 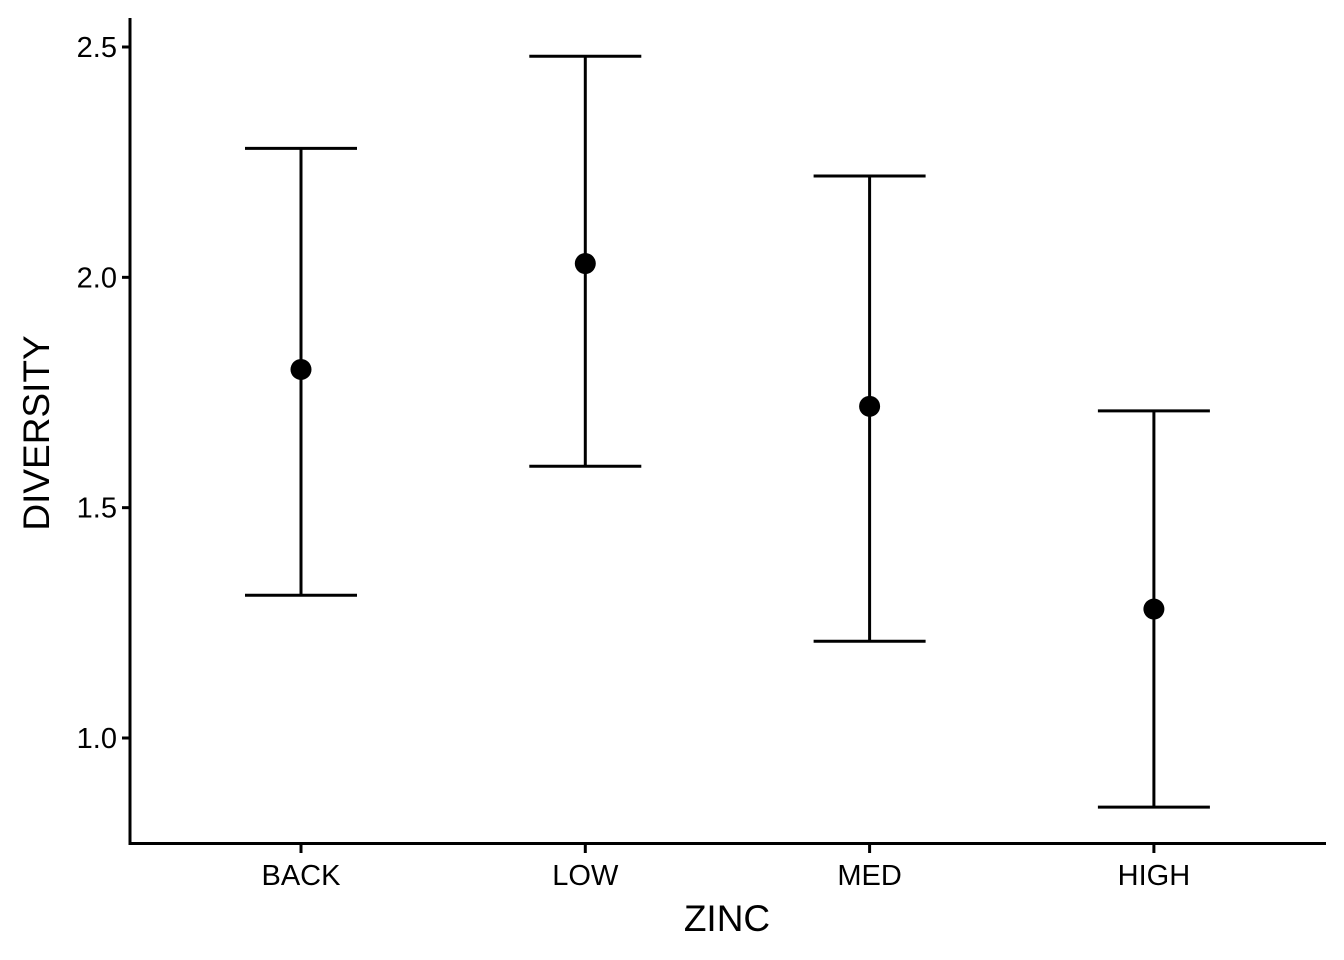 I want to click on x-axis-ticks: BACK LOW MED HIGH, so click(x=726, y=868).